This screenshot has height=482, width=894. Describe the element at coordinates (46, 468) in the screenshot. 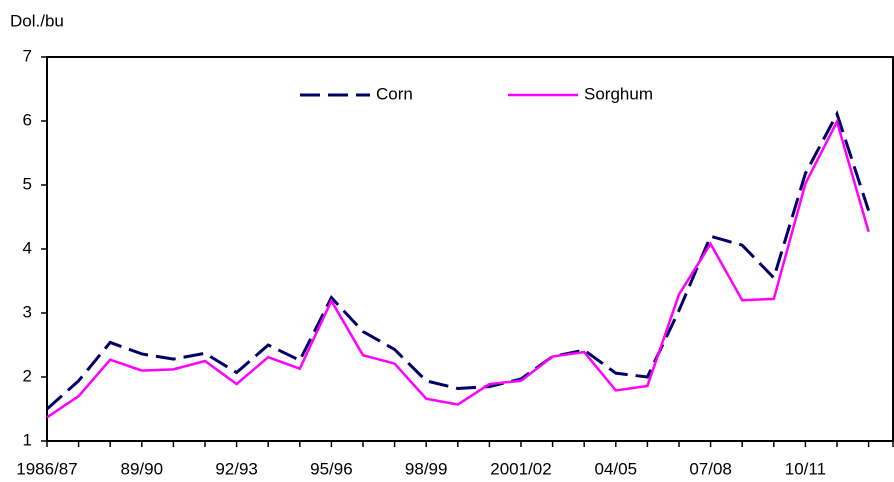

I see `x-tick-label: 1986/87` at that location.